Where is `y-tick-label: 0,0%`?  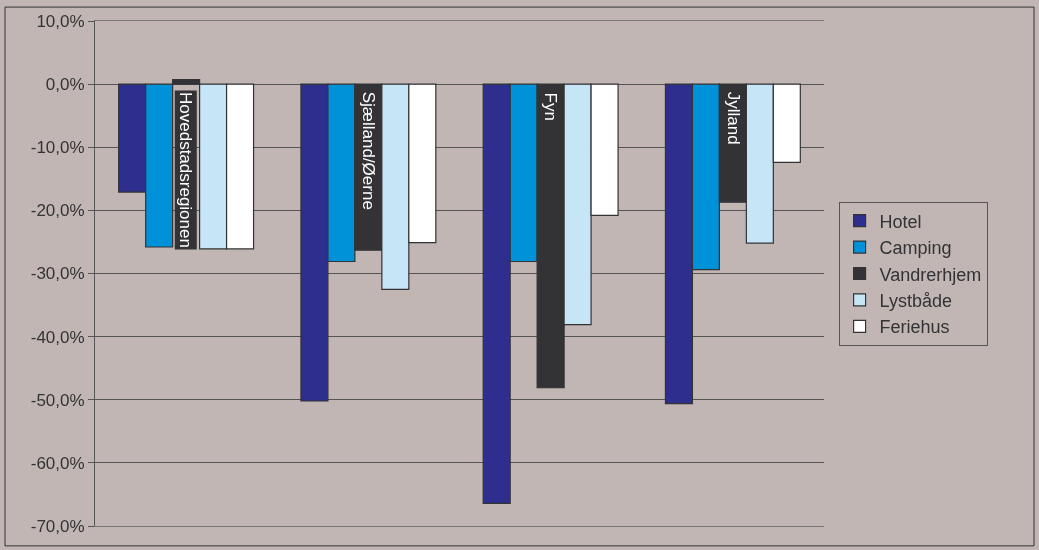 y-tick-label: 0,0% is located at coordinates (65, 85).